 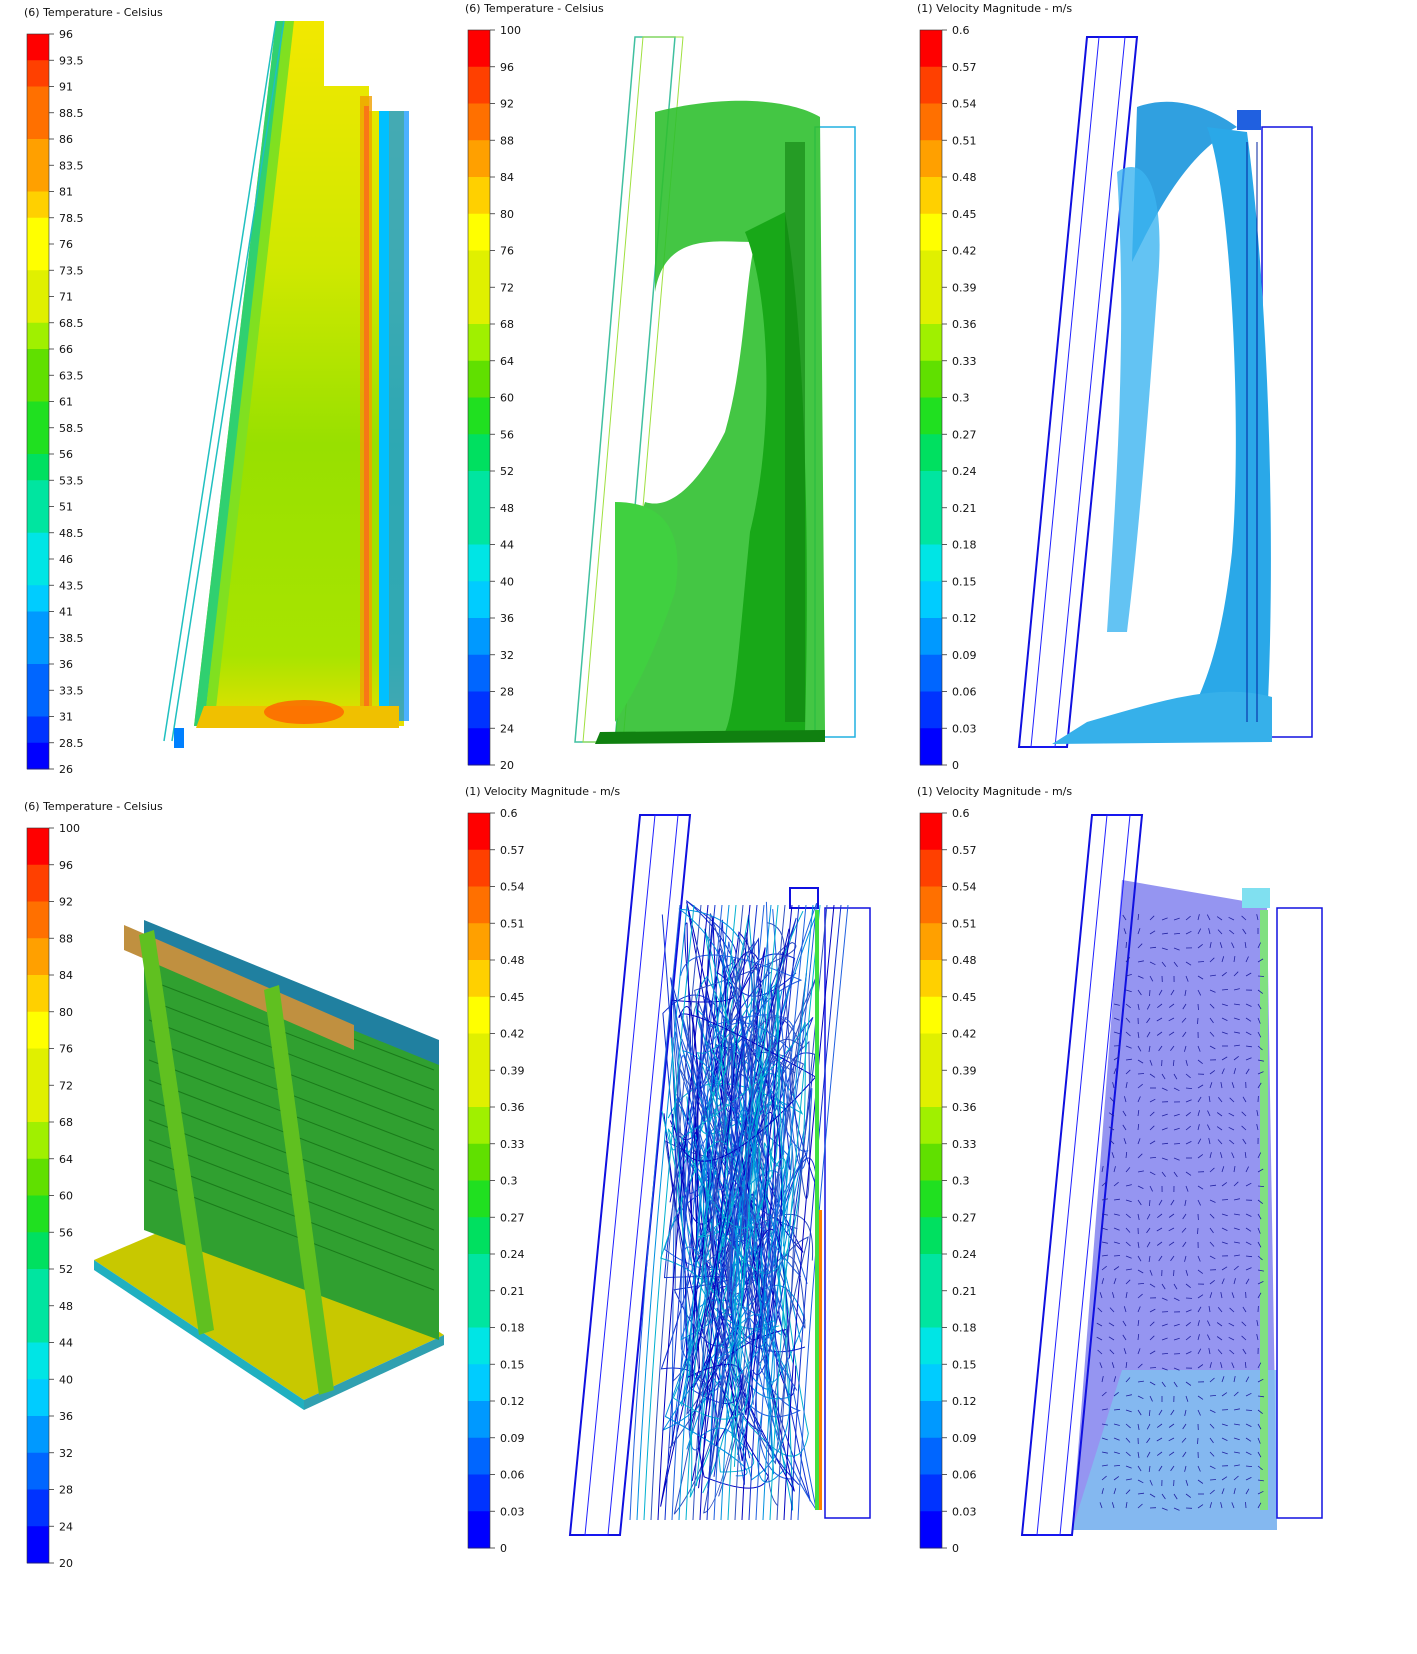 I want to click on panel-title: (6) Temperature - Celsius, so click(x=534, y=8).